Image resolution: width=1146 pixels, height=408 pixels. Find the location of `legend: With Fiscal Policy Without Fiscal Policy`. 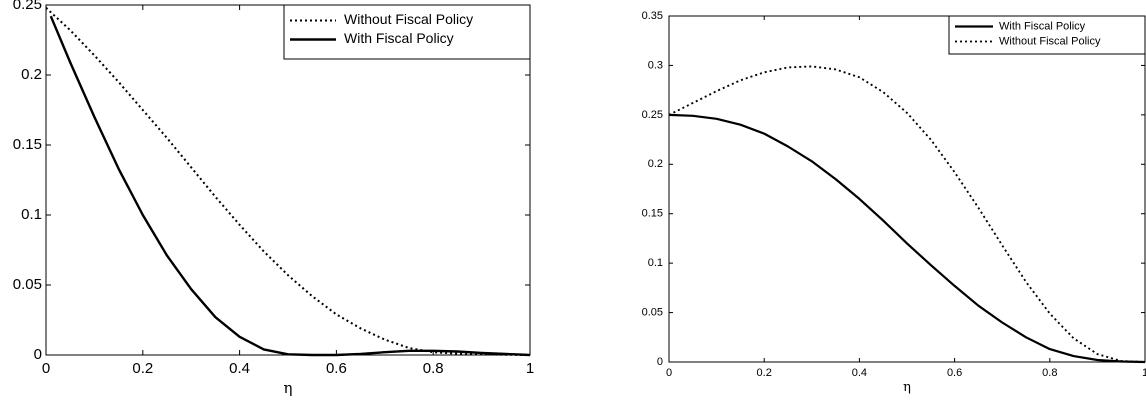

legend: With Fiscal Policy Without Fiscal Policy is located at coordinates (1047, 35).